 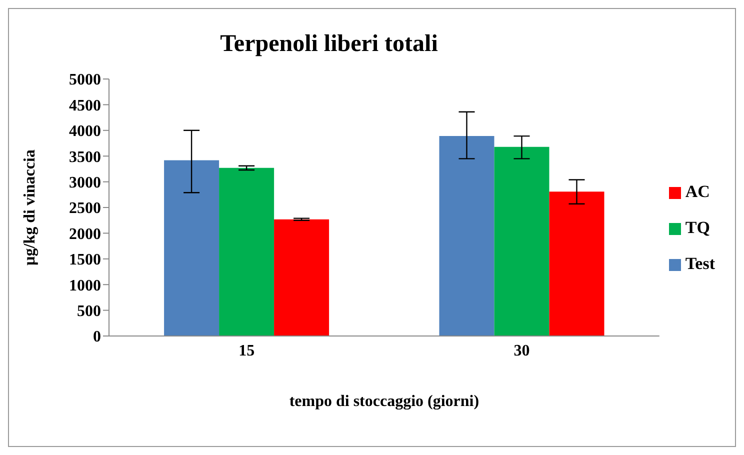 I want to click on x-axis-title: tempo di stoccaggio (giorni), so click(x=384, y=401).